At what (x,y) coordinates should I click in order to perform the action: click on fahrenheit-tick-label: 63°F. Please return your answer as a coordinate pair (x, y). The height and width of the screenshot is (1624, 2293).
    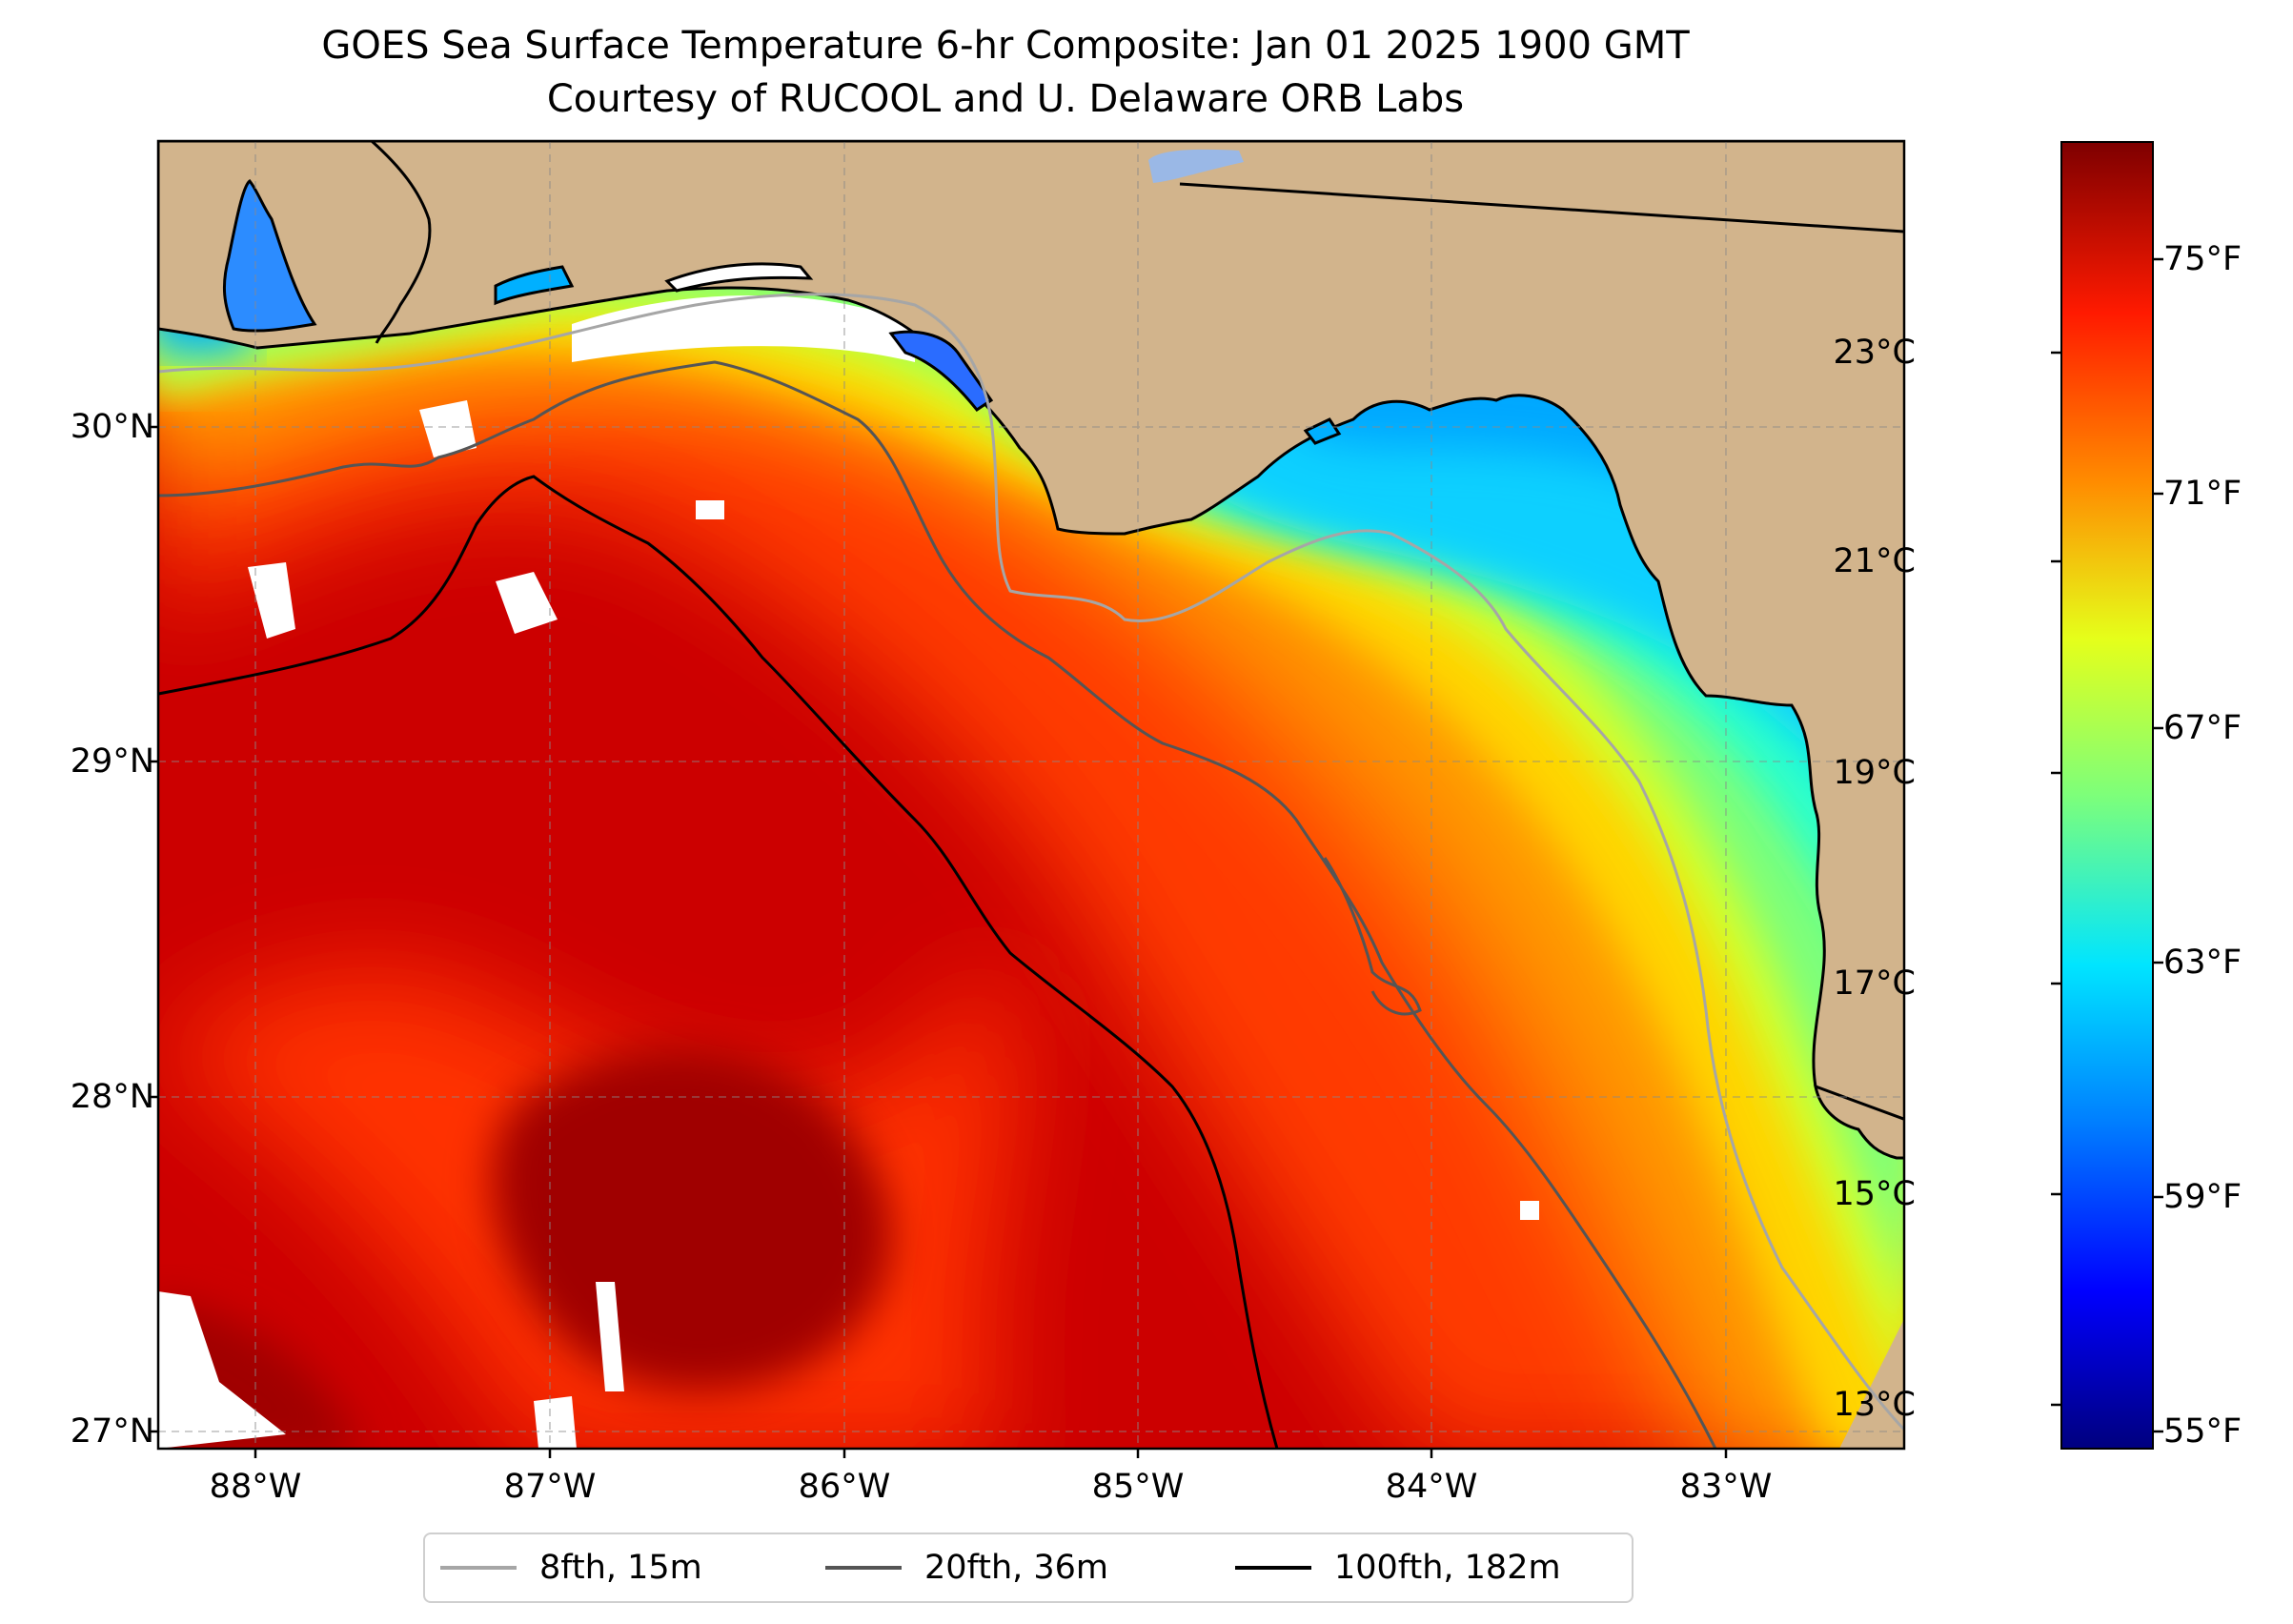
    Looking at the image, I should click on (2203, 963).